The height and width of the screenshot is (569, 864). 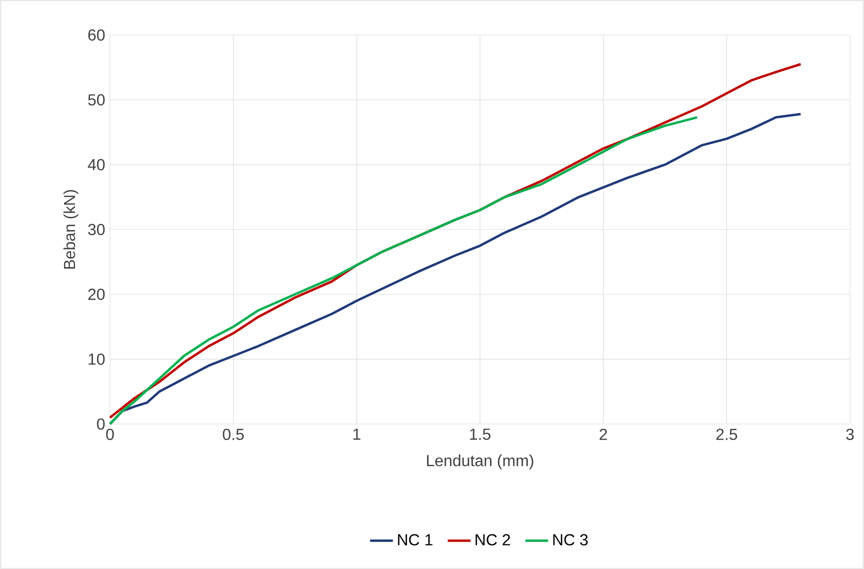 What do you see at coordinates (110, 434) in the screenshot?
I see `x-tick-label: 0` at bounding box center [110, 434].